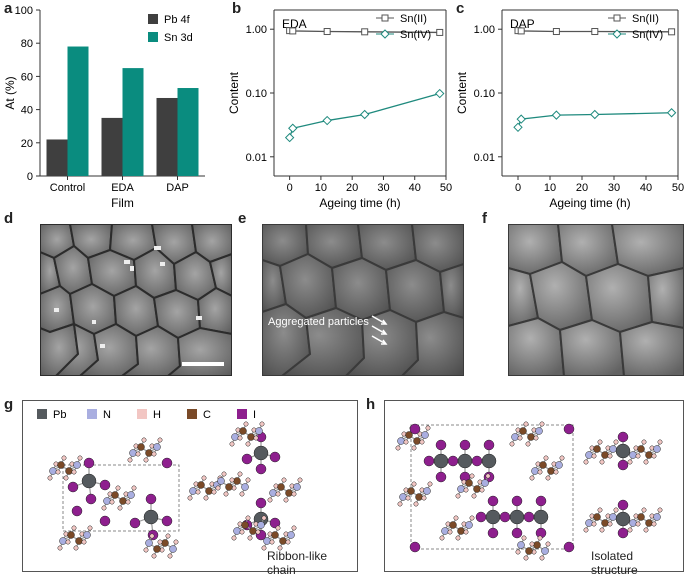 This screenshot has width=685, height=577. What do you see at coordinates (484, 30) in the screenshot?
I see `y-tick-label: 1.00` at bounding box center [484, 30].